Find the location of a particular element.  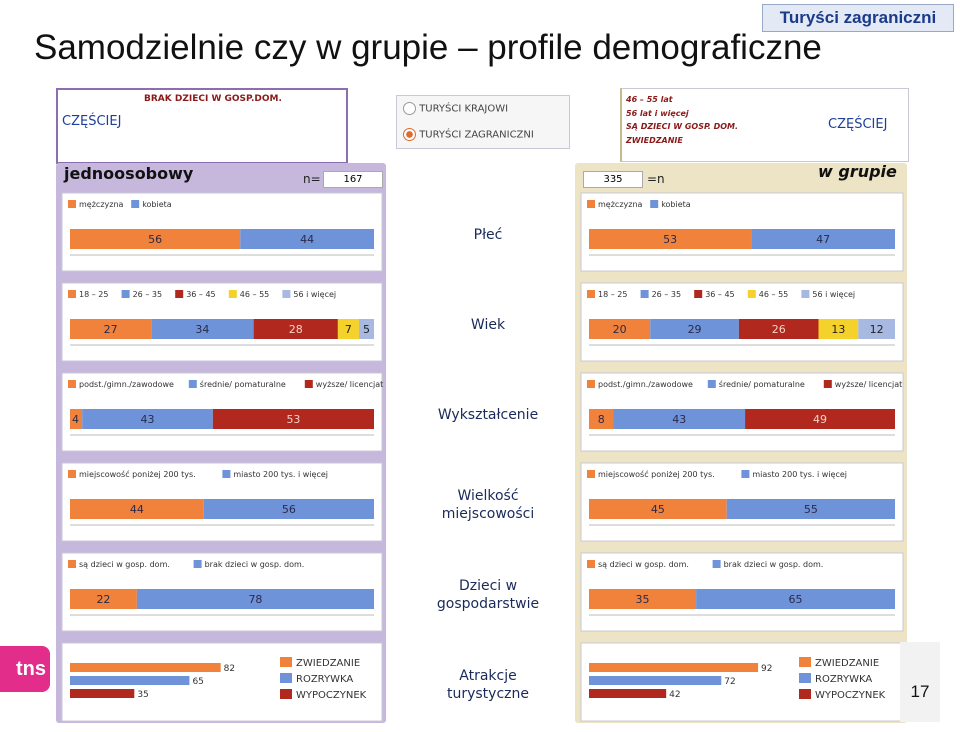

row-label: Wiek is located at coordinates (488, 325).